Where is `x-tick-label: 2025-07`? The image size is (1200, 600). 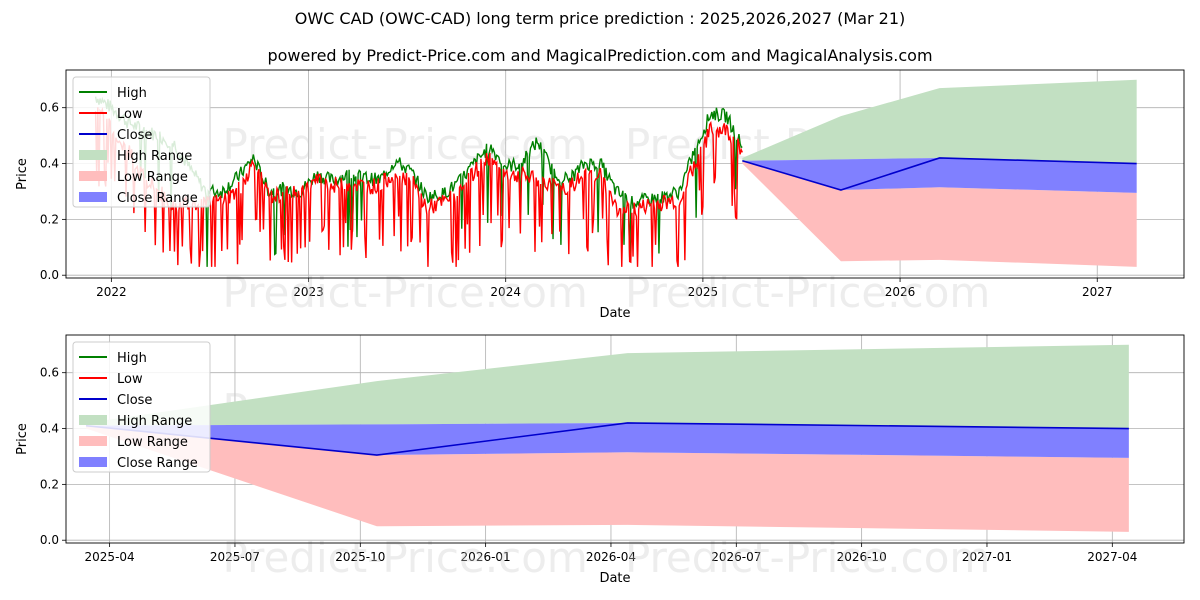
x-tick-label: 2025-07 is located at coordinates (235, 557).